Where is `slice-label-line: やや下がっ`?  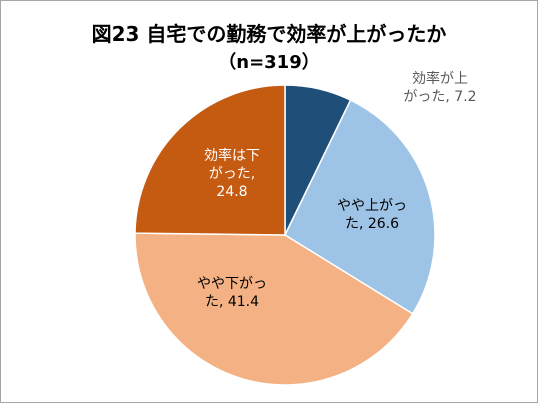 slice-label-line: やや下がっ is located at coordinates (232, 284).